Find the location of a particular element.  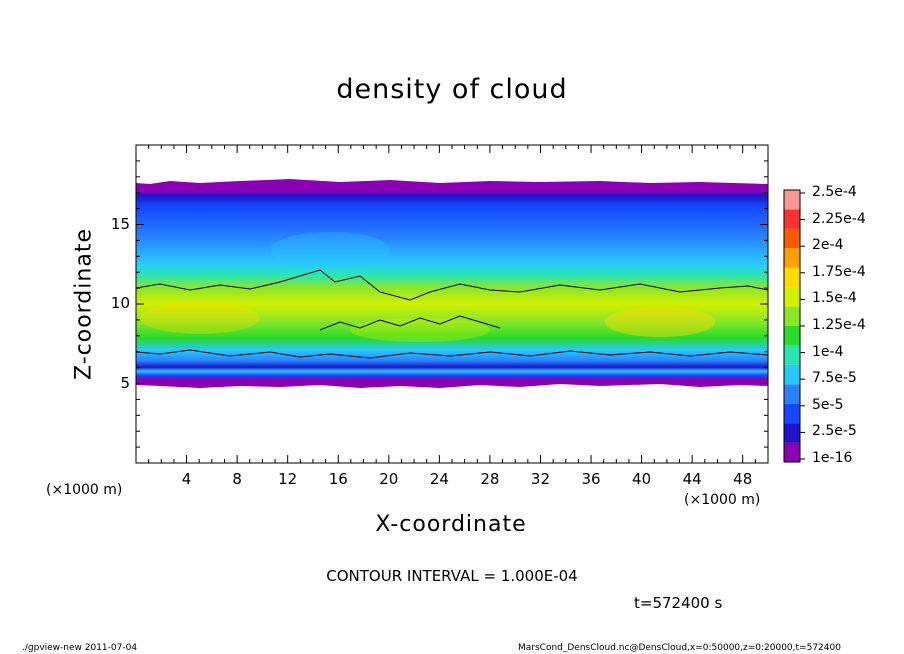

x-unit-label: (×1000 m) is located at coordinates (722, 500).